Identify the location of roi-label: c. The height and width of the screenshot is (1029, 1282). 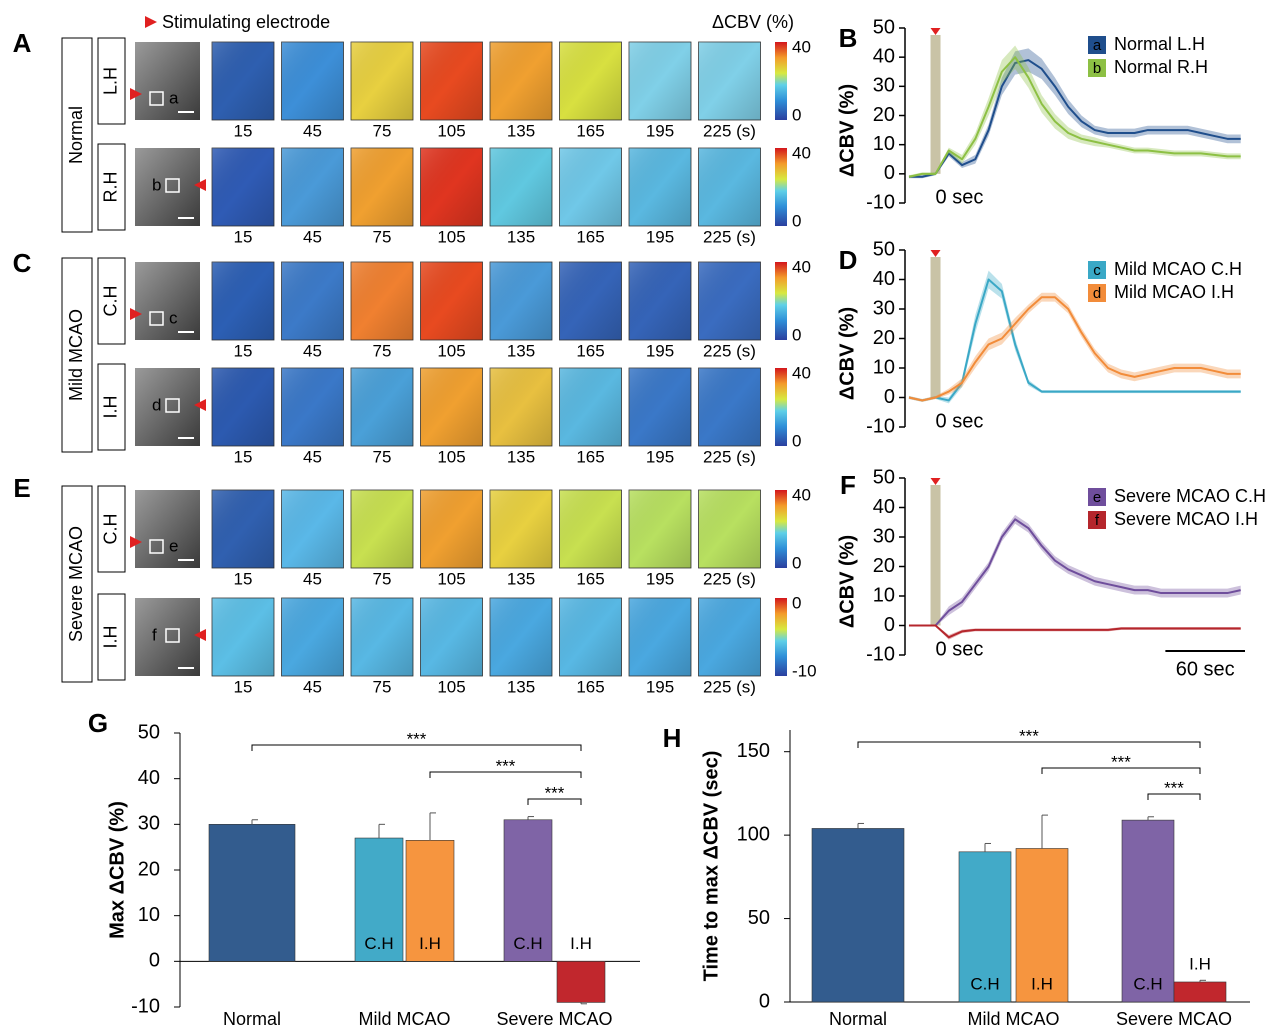
(173, 317).